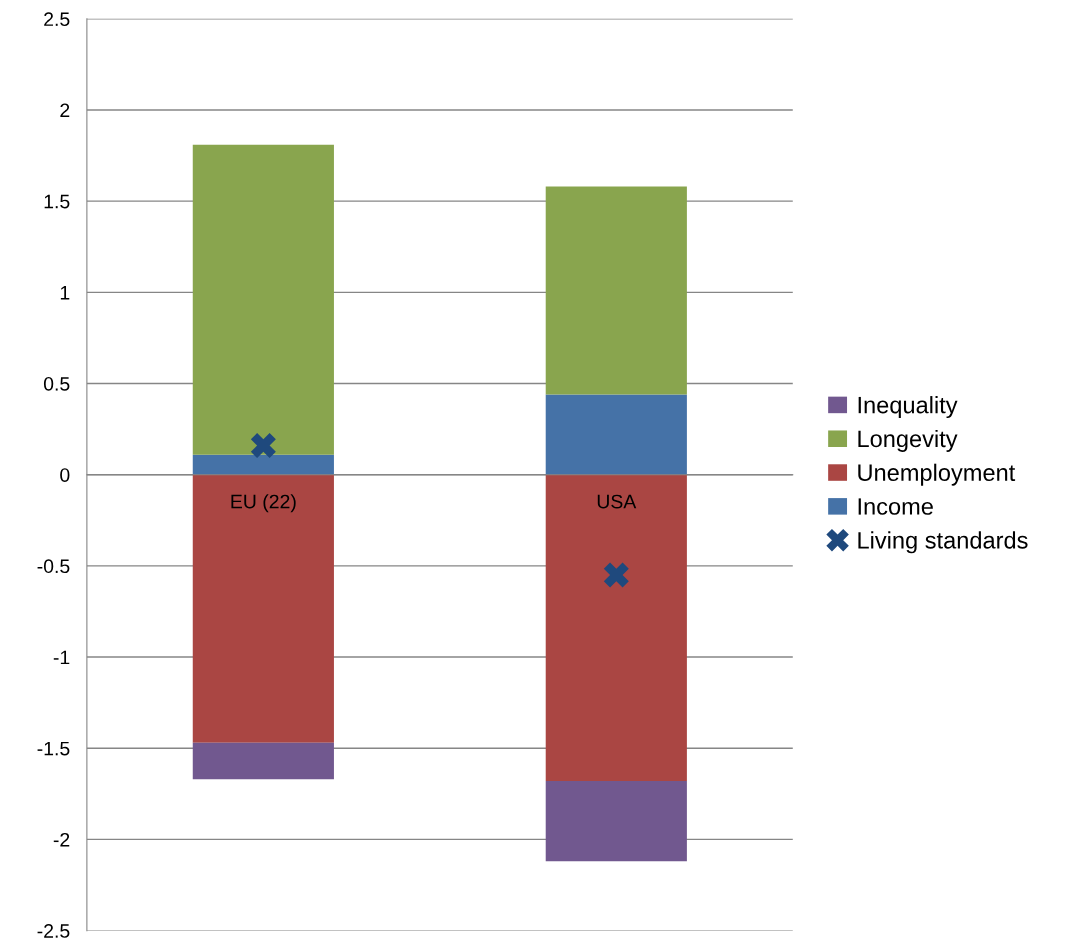 The height and width of the screenshot is (940, 1086). What do you see at coordinates (908, 440) in the screenshot?
I see `legend-label: Longevity` at bounding box center [908, 440].